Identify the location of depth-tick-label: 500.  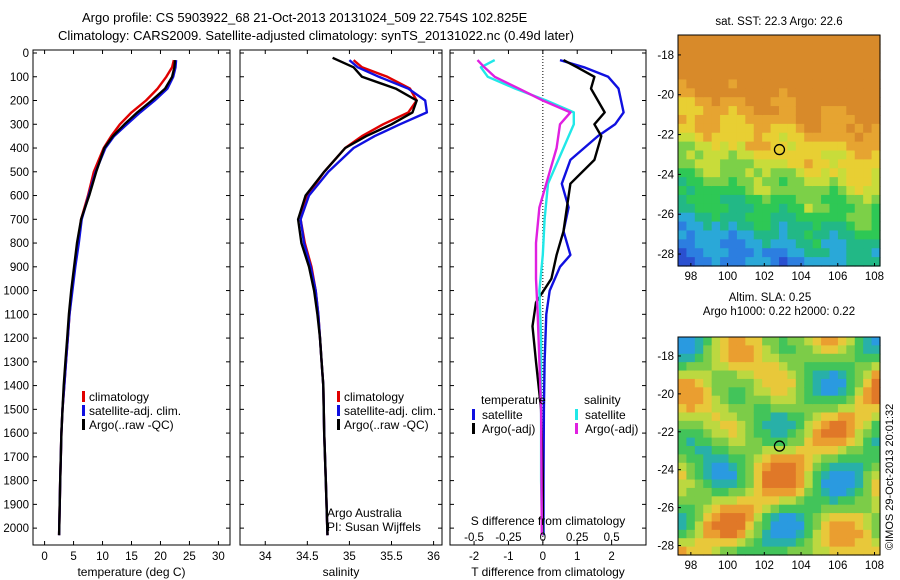
(19, 173).